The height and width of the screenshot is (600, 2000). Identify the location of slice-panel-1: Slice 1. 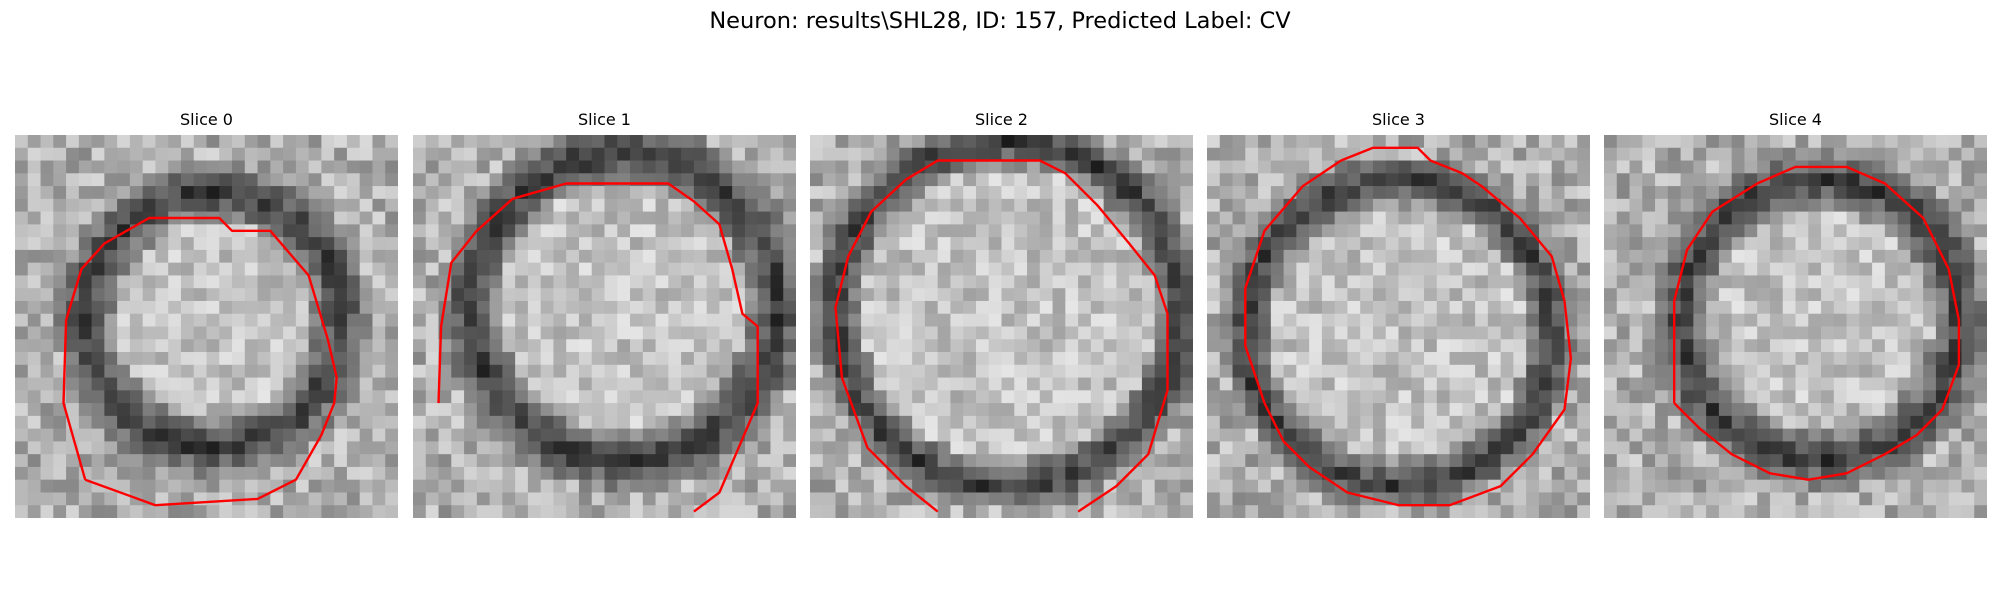
(604, 315).